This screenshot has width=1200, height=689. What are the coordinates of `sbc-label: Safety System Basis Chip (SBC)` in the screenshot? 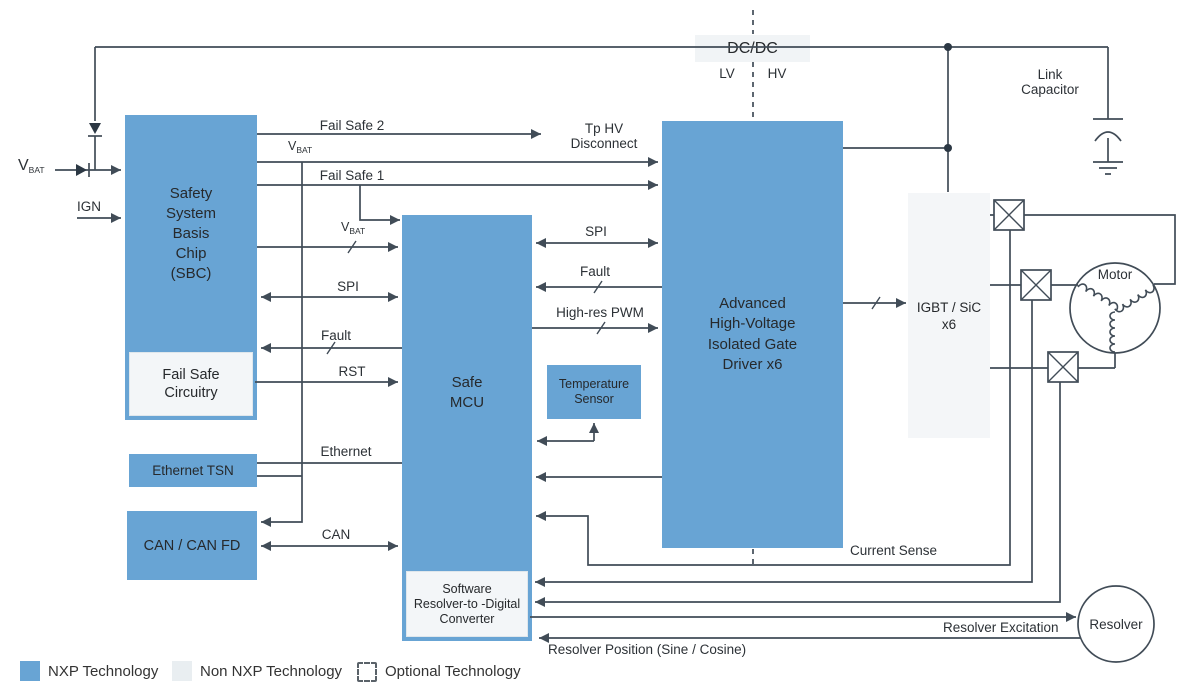 It's located at (191, 233).